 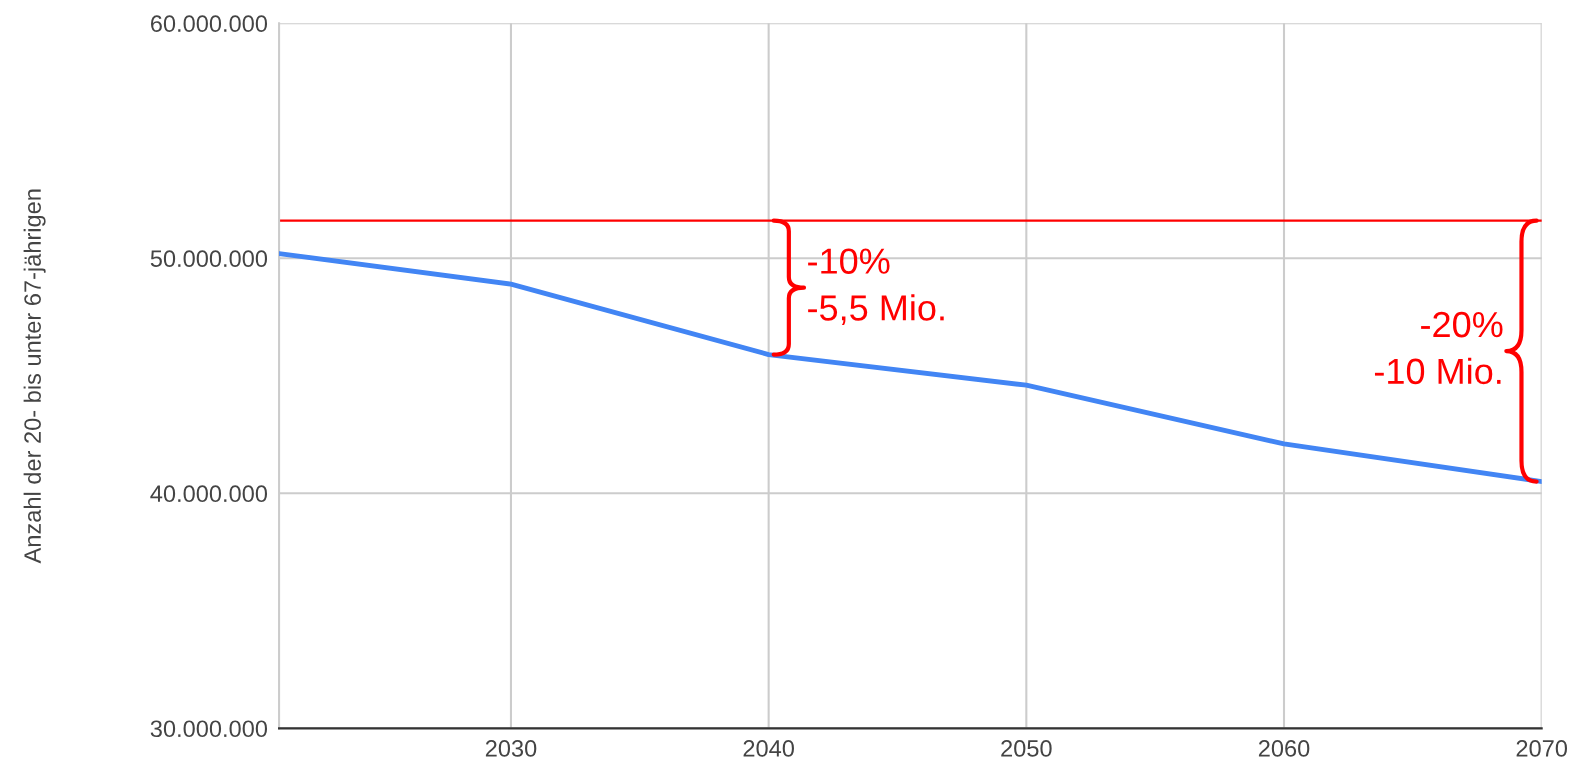 What do you see at coordinates (34, 376) in the screenshot?
I see `y-axis-title: Anzahl der 20- bis unter 67-jährigen` at bounding box center [34, 376].